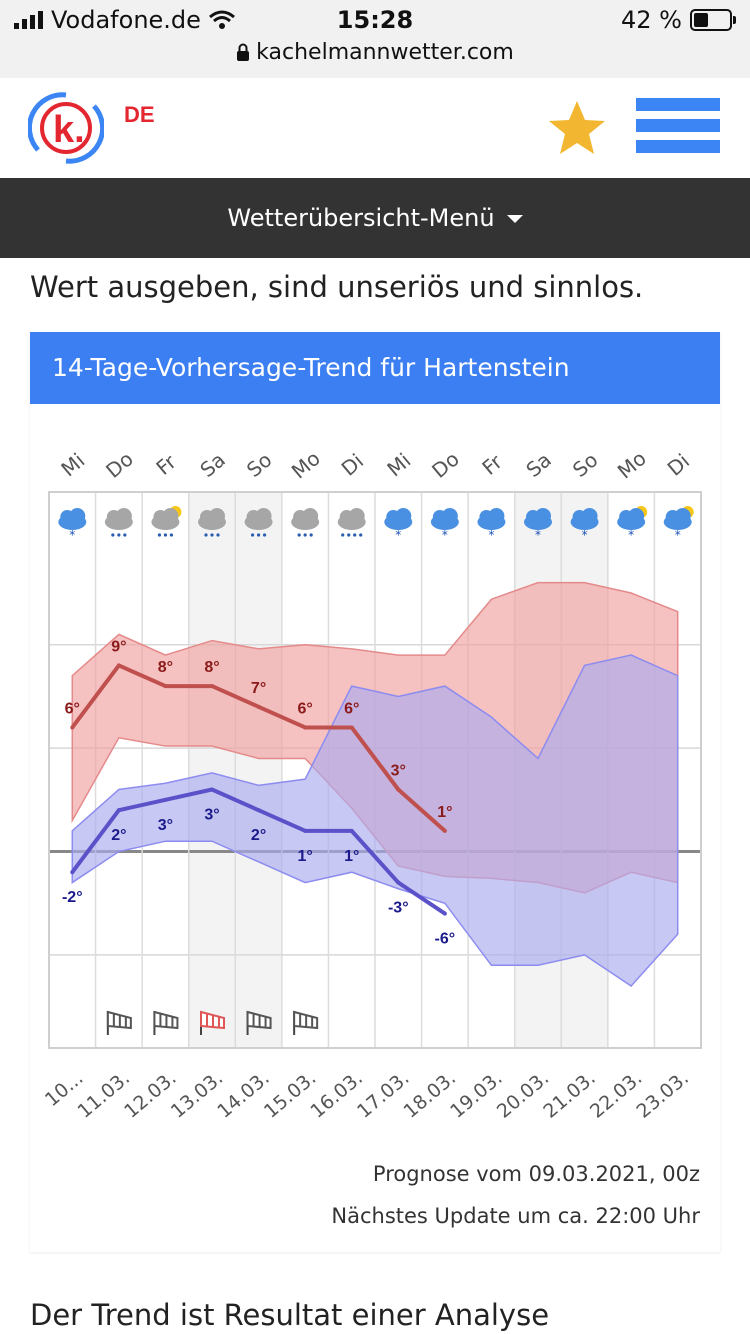 This screenshot has height=1334, width=750. What do you see at coordinates (118, 646) in the screenshot?
I see `max-data-label: 9°` at bounding box center [118, 646].